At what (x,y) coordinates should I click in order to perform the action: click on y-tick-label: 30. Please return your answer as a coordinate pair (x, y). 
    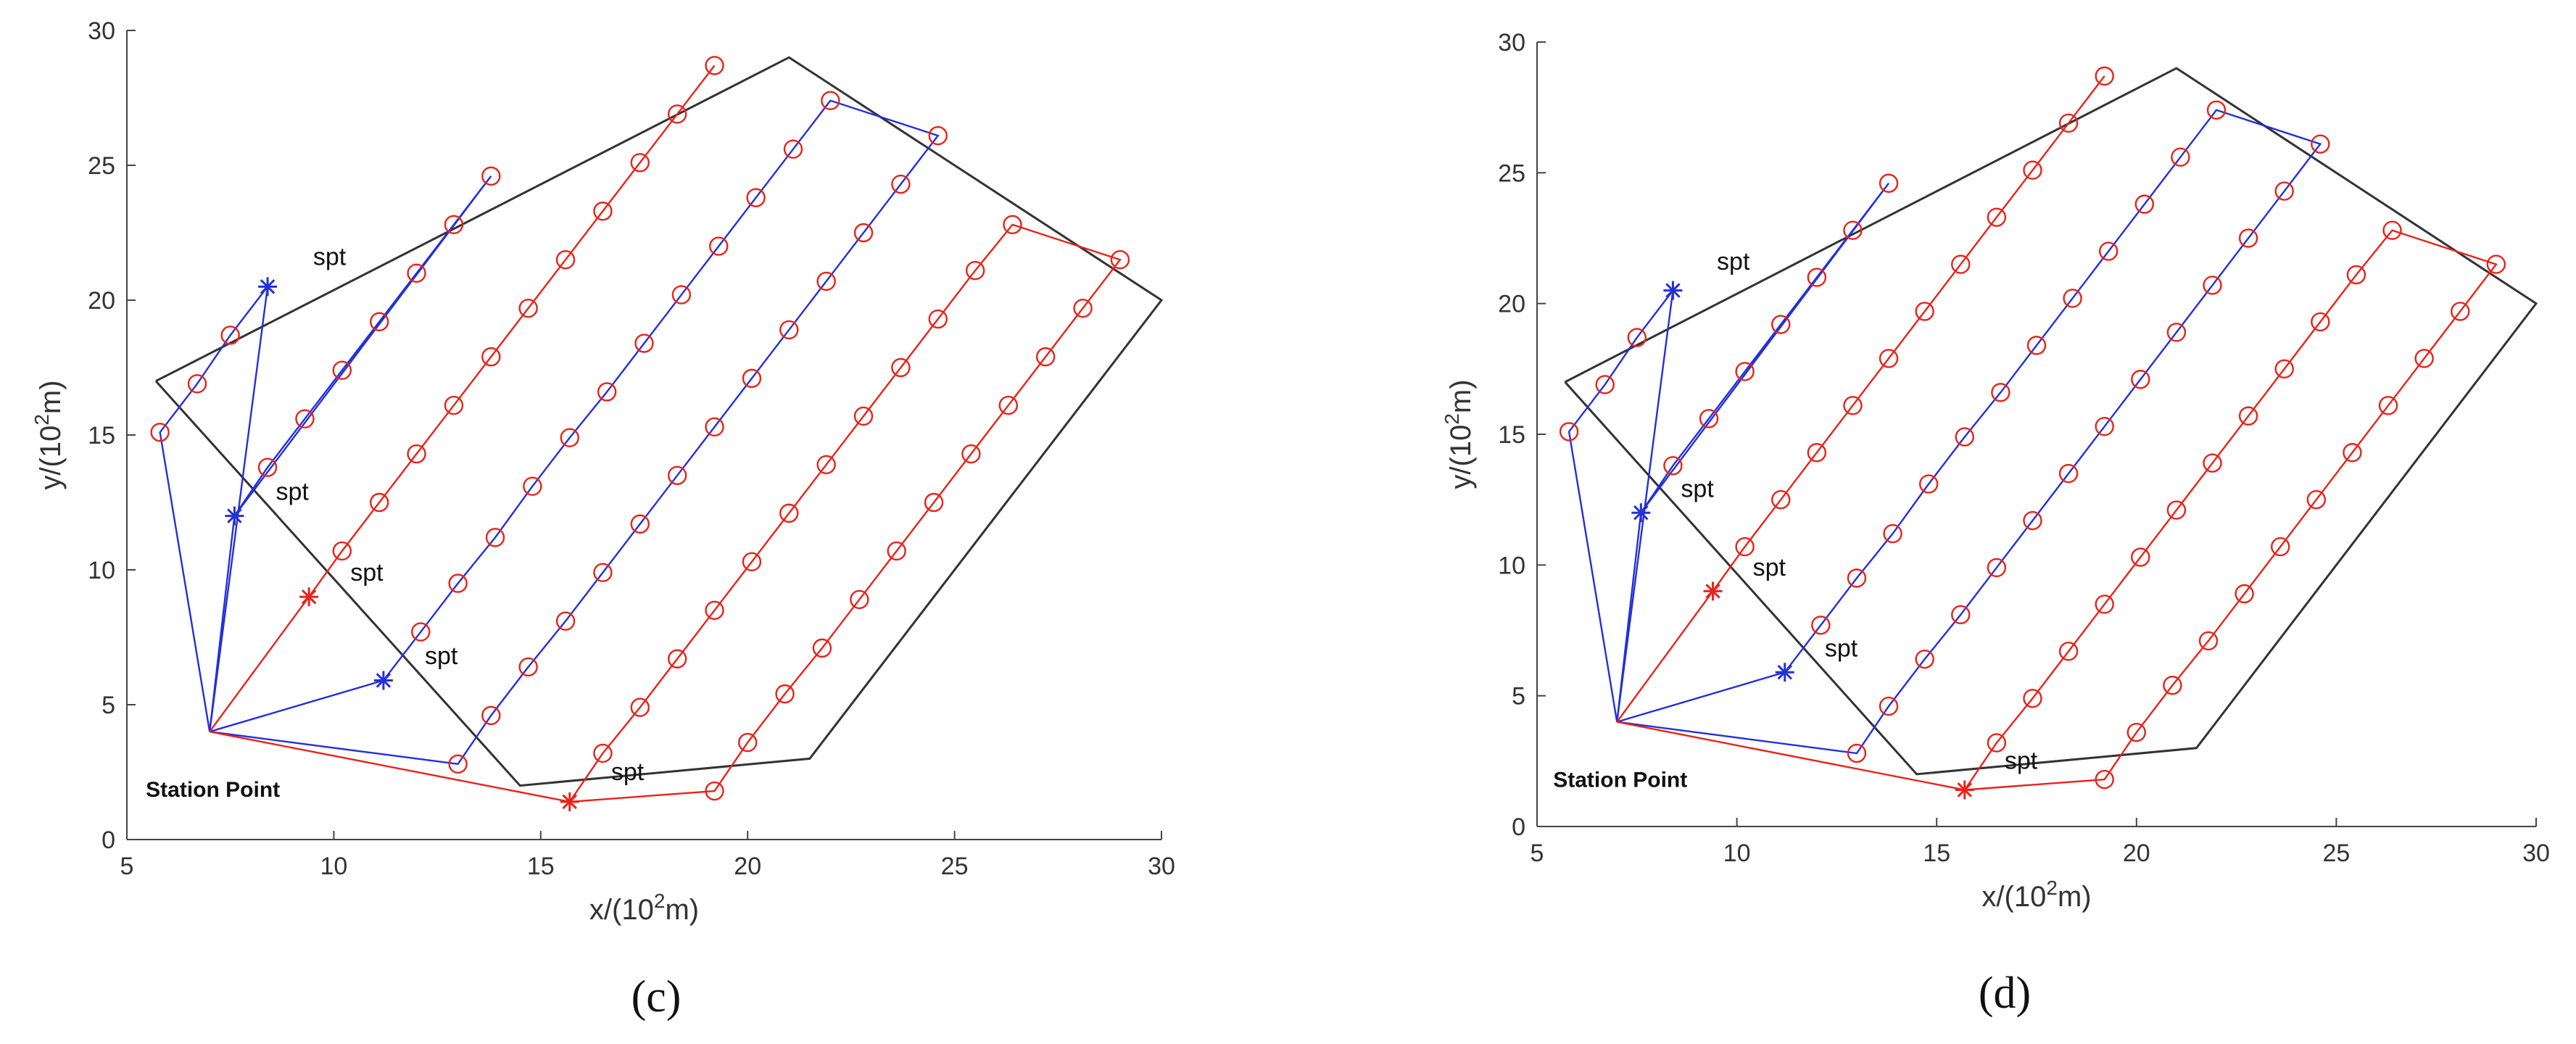
    Looking at the image, I should click on (1511, 43).